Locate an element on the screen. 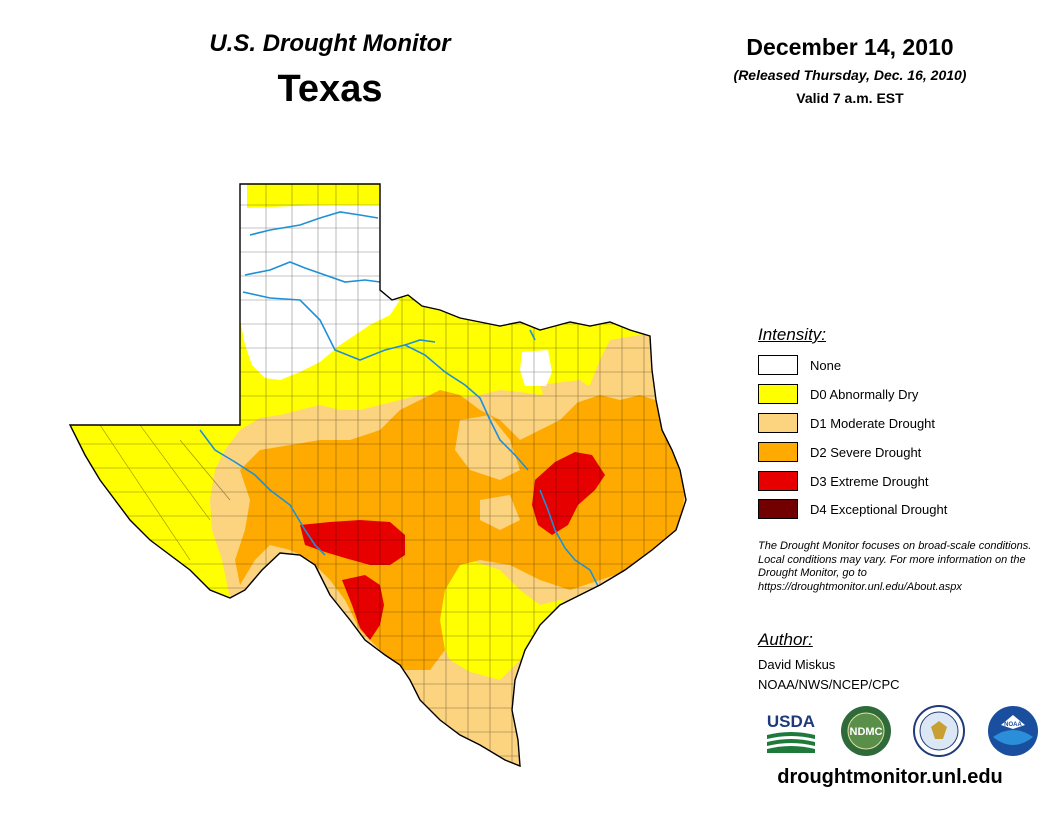 The height and width of the screenshot is (816, 1056). none-region-north-texas is located at coordinates (536, 368).